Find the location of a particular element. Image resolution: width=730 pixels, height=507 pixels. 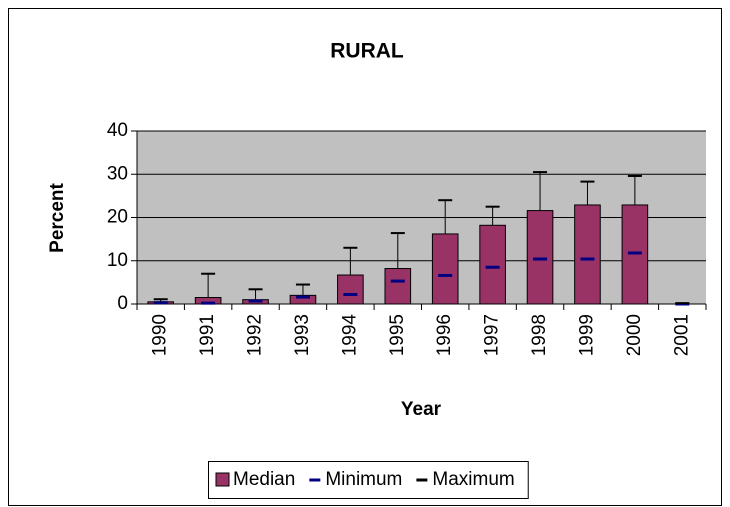

x-tick-label: 1996 is located at coordinates (444, 335).